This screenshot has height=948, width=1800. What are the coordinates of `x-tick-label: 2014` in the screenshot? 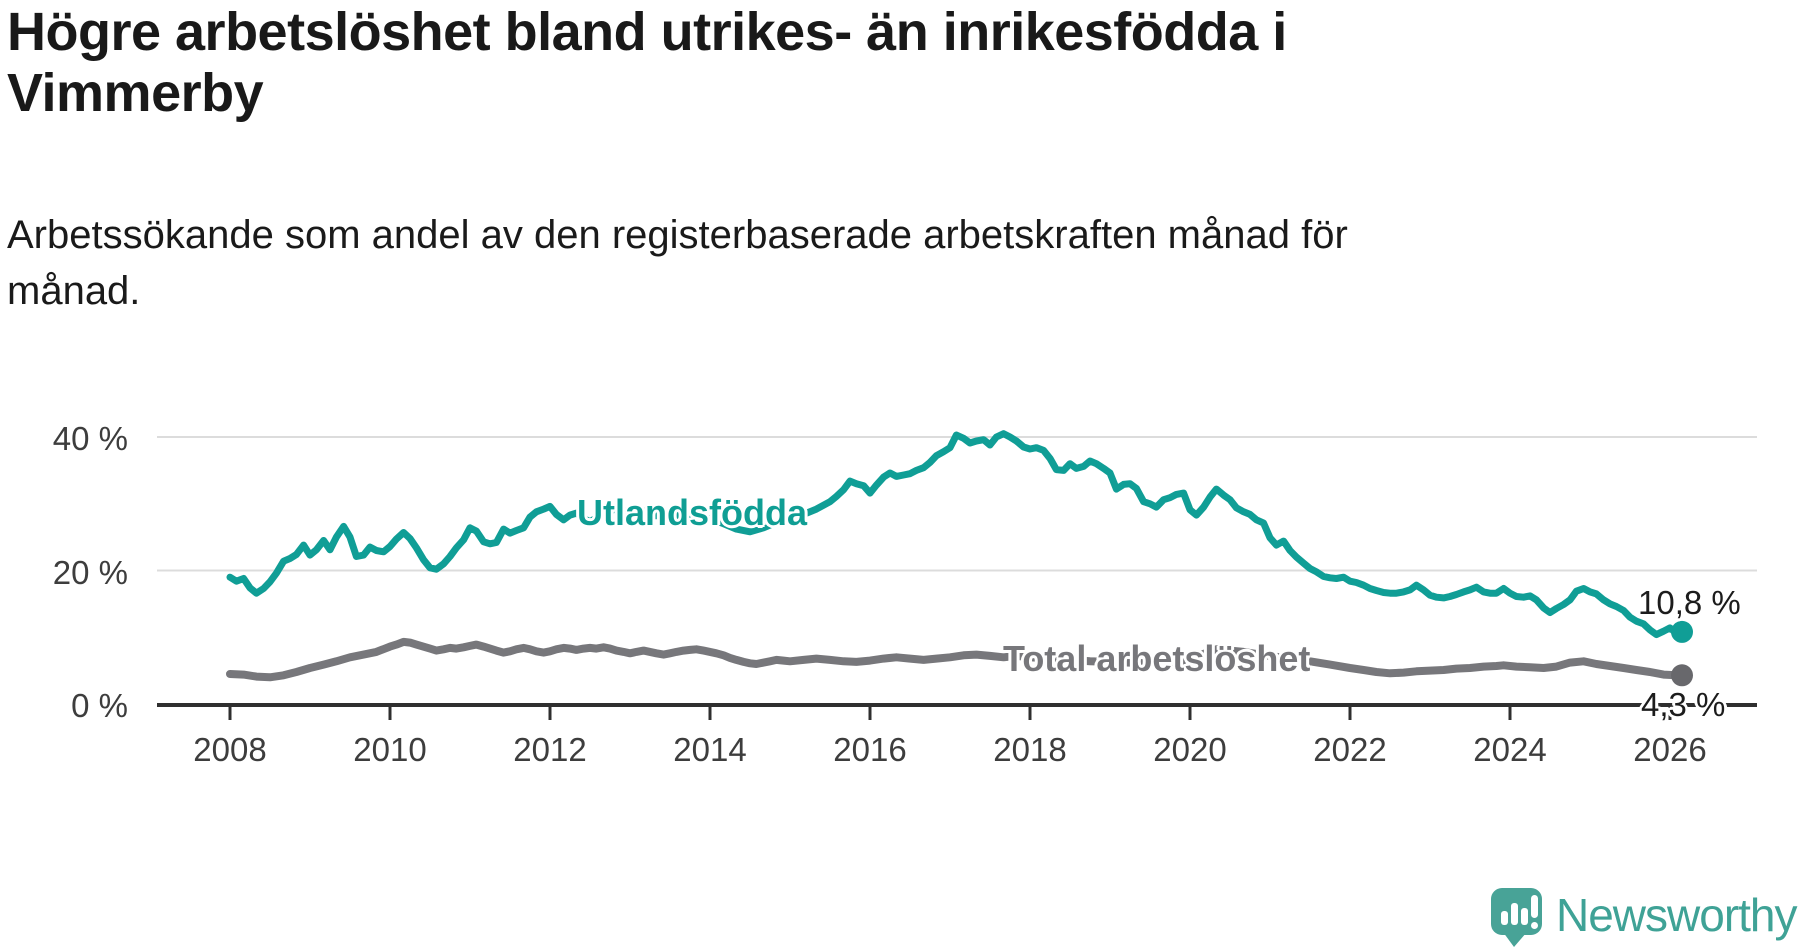 It's located at (710, 749).